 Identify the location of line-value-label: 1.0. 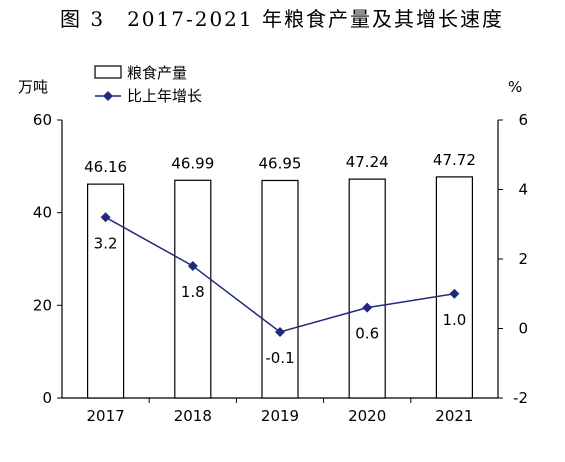
(454, 320).